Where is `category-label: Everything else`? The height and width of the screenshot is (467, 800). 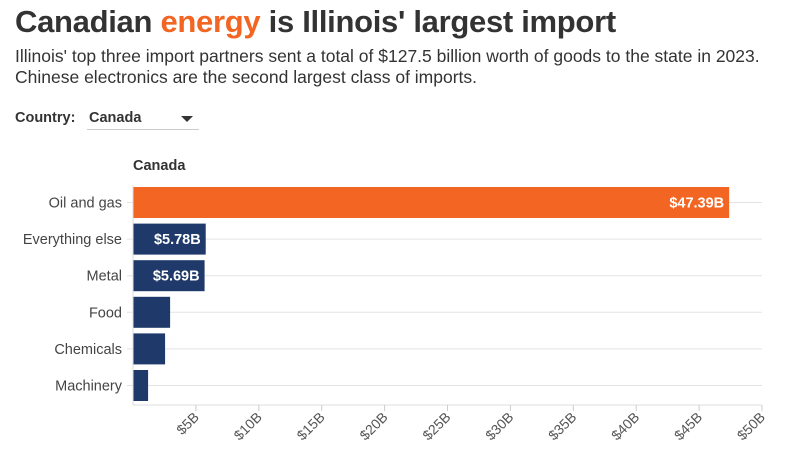
category-label: Everything else is located at coordinates (72, 240).